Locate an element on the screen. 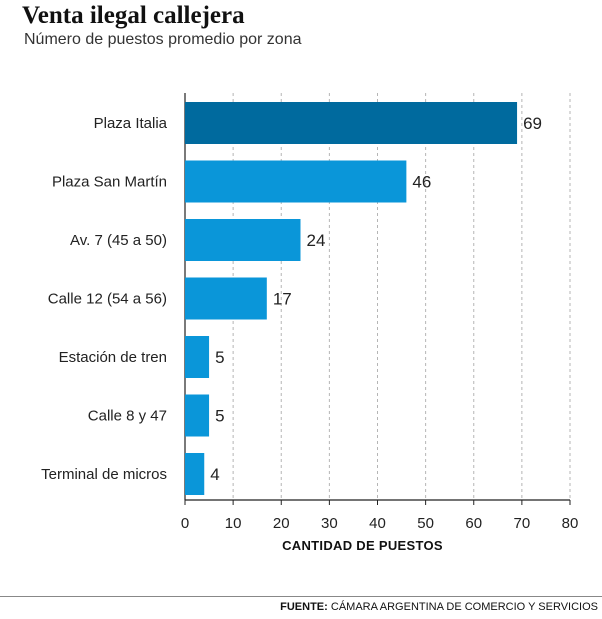 The width and height of the screenshot is (602, 619). value-label-0: 69 is located at coordinates (532, 123).